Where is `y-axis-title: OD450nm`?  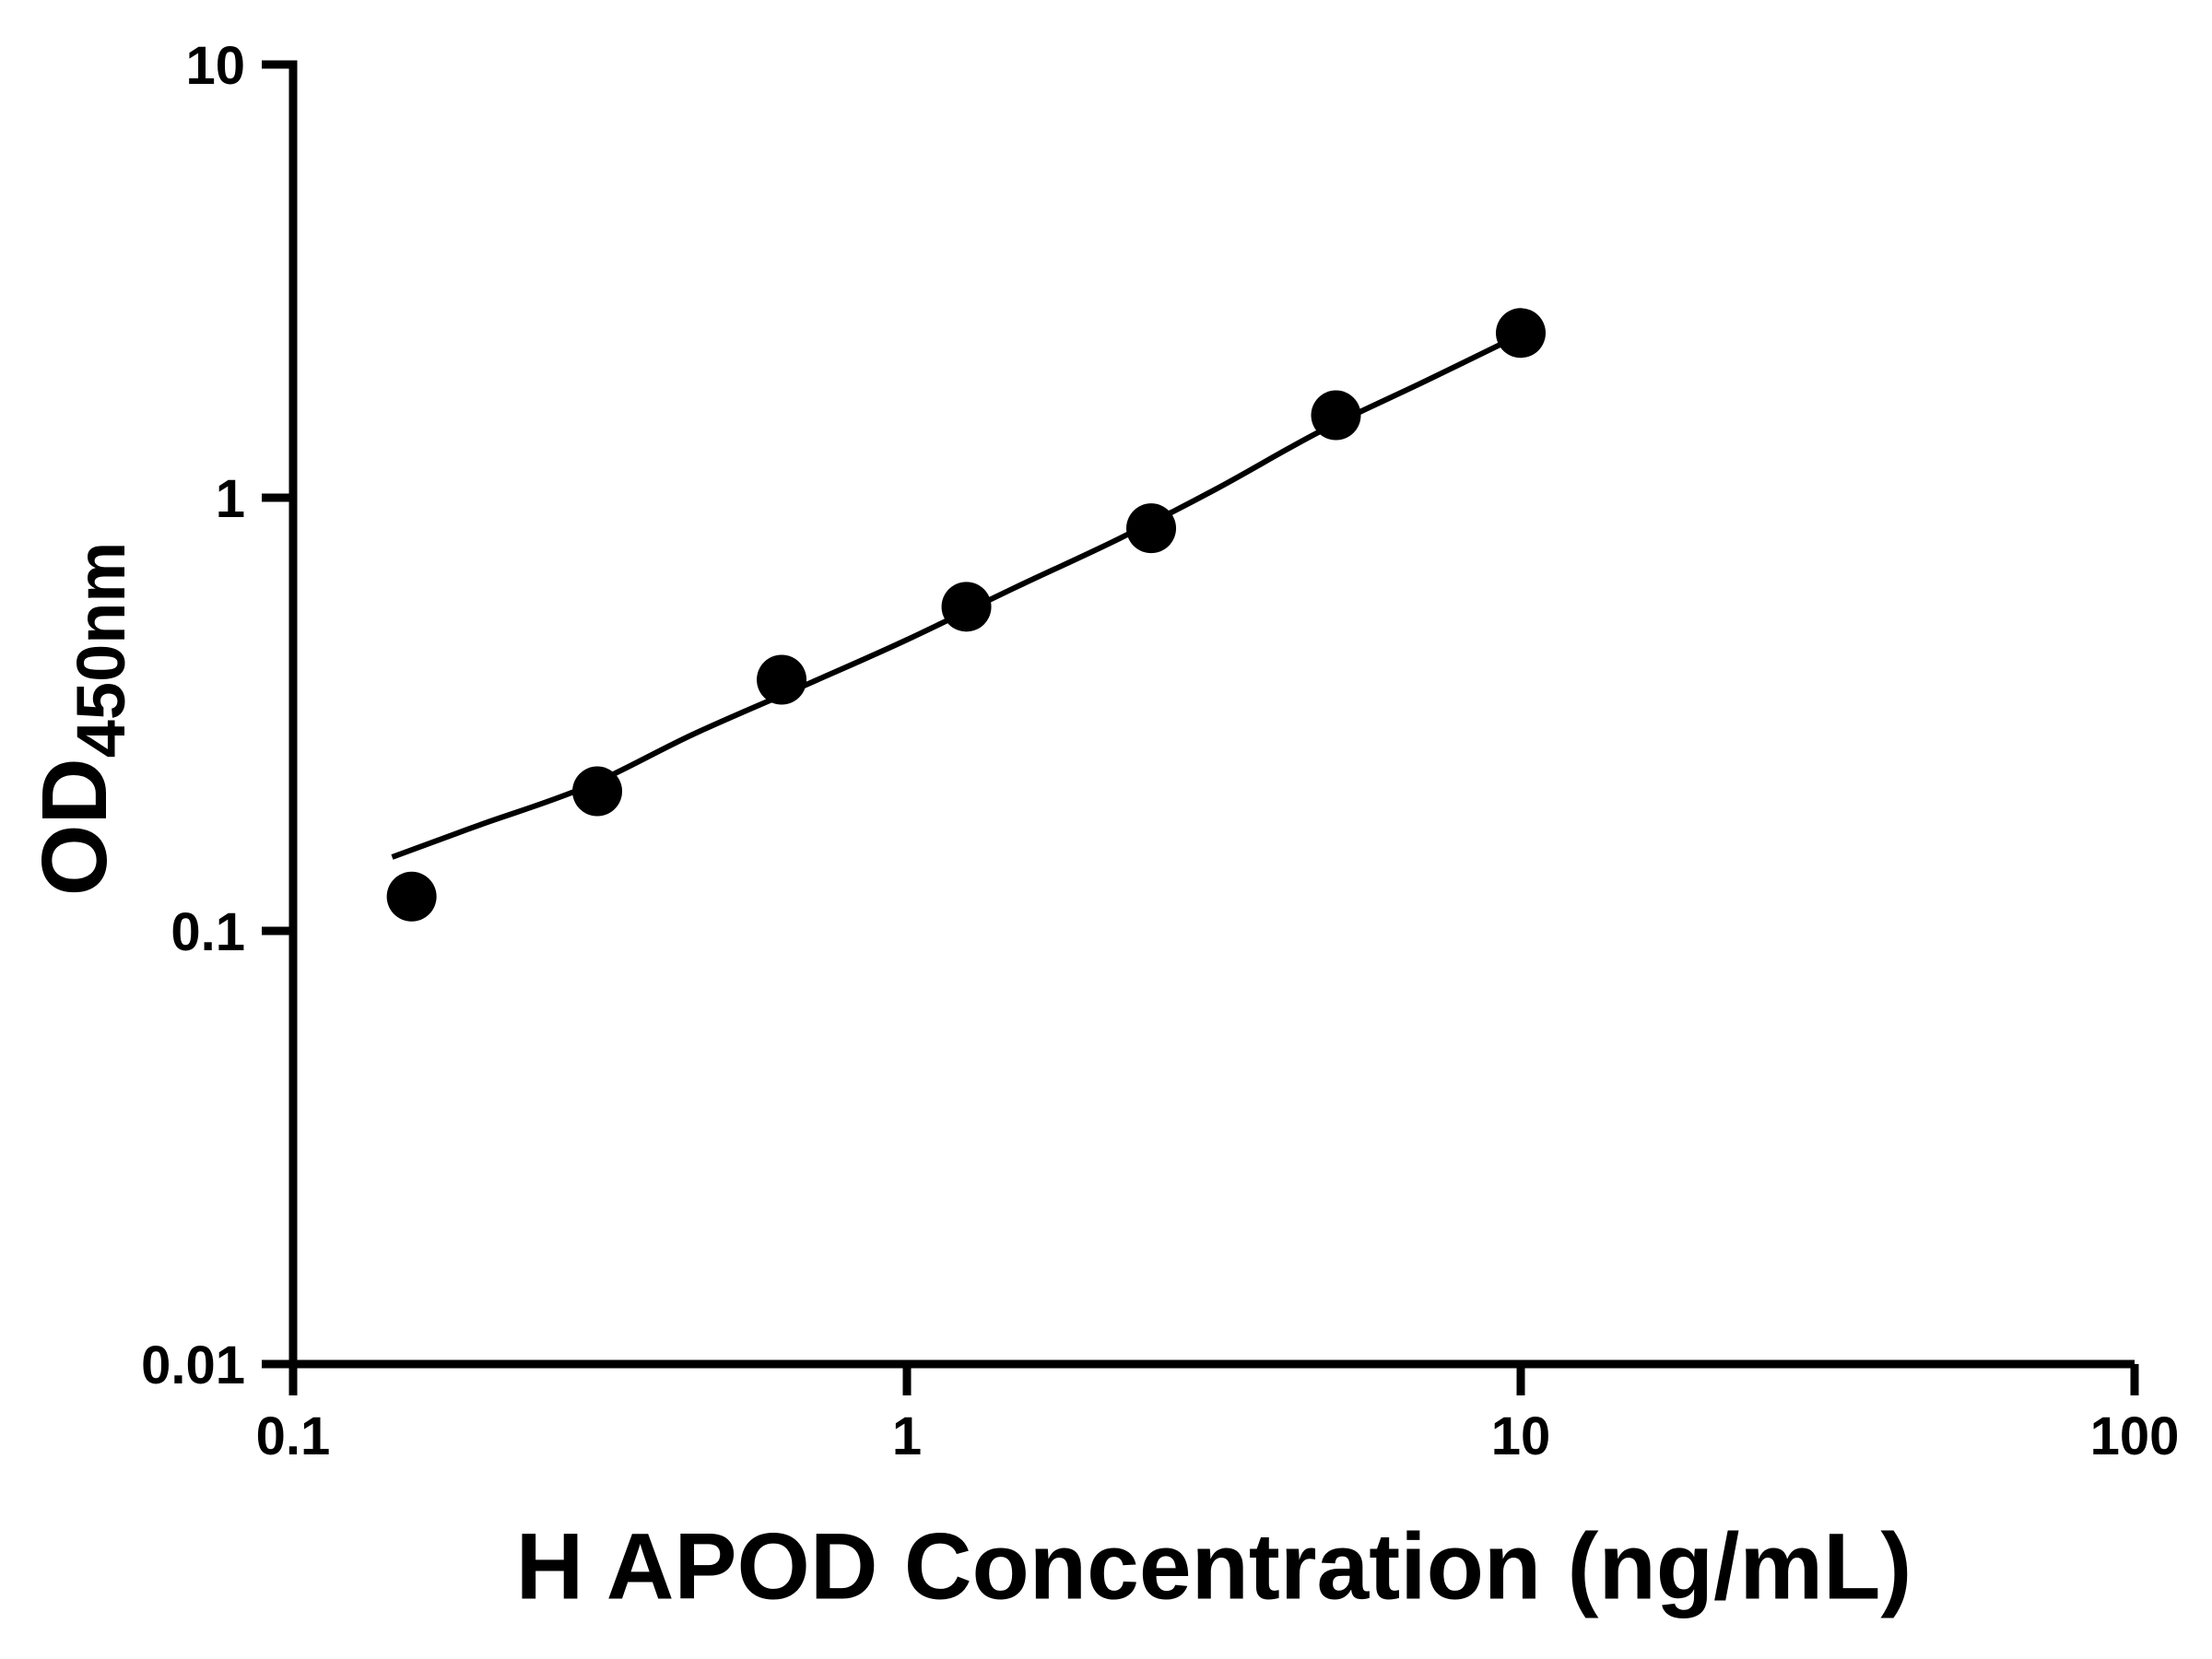 y-axis-title: OD450nm is located at coordinates (81, 719).